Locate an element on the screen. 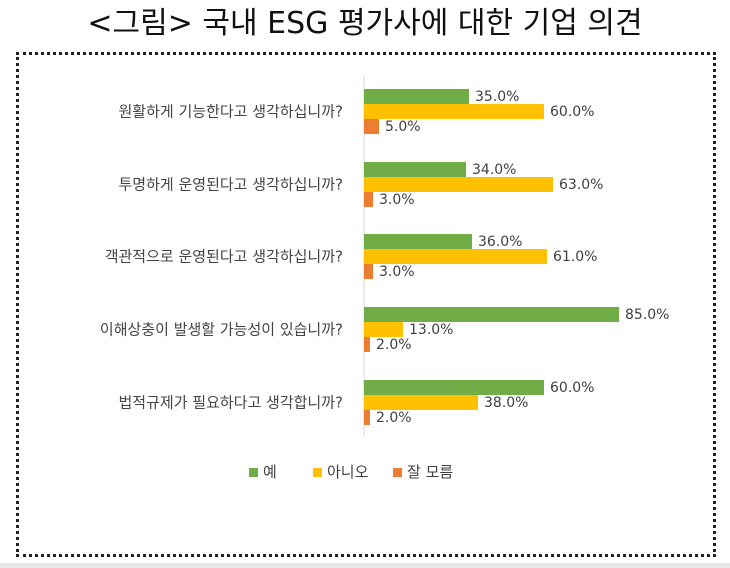  chart-title: <그림> 국내 ESG 평가사에 대한 기업 의견 is located at coordinates (365, 23).